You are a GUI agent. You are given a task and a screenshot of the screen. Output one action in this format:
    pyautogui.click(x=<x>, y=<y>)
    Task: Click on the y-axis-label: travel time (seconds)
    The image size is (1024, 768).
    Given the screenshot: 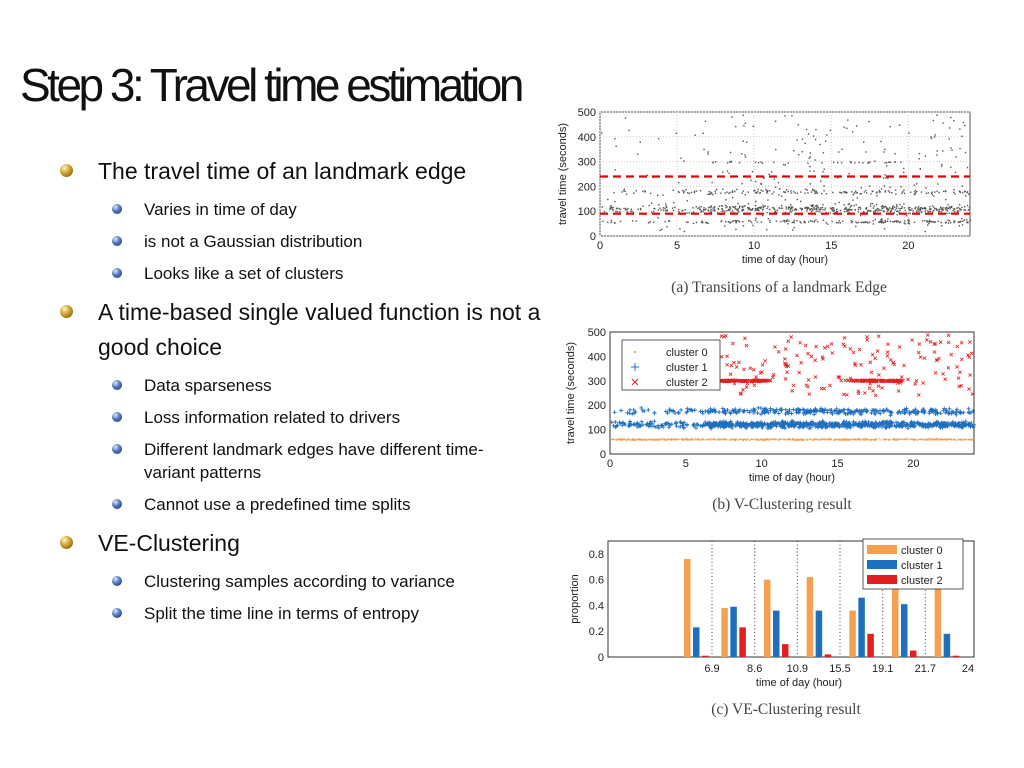 What is the action you would take?
    pyautogui.click(x=563, y=174)
    